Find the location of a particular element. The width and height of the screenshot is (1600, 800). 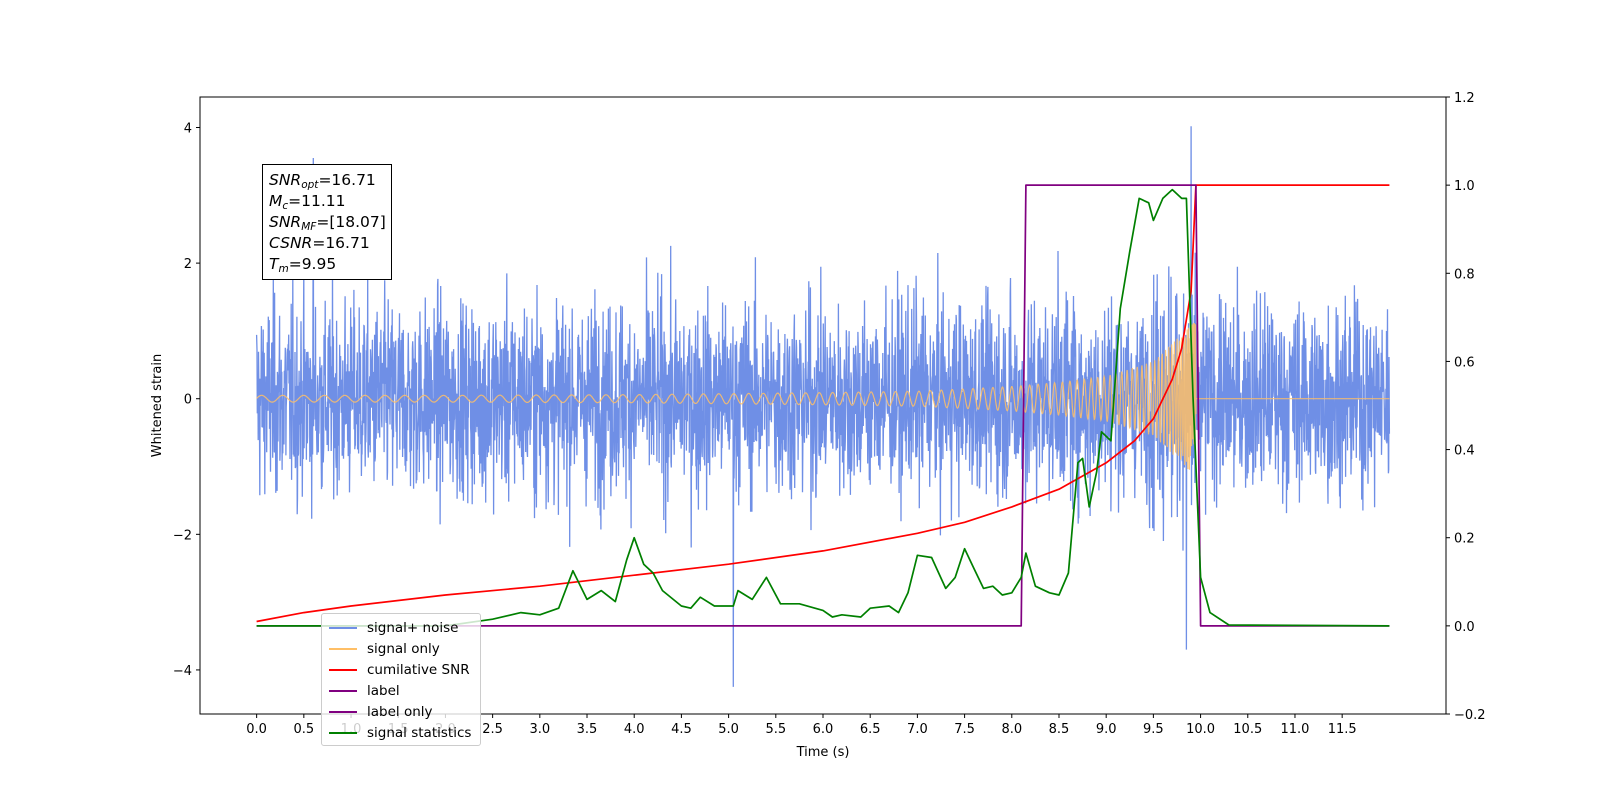

annotation-subscript: c is located at coordinates (285, 206).